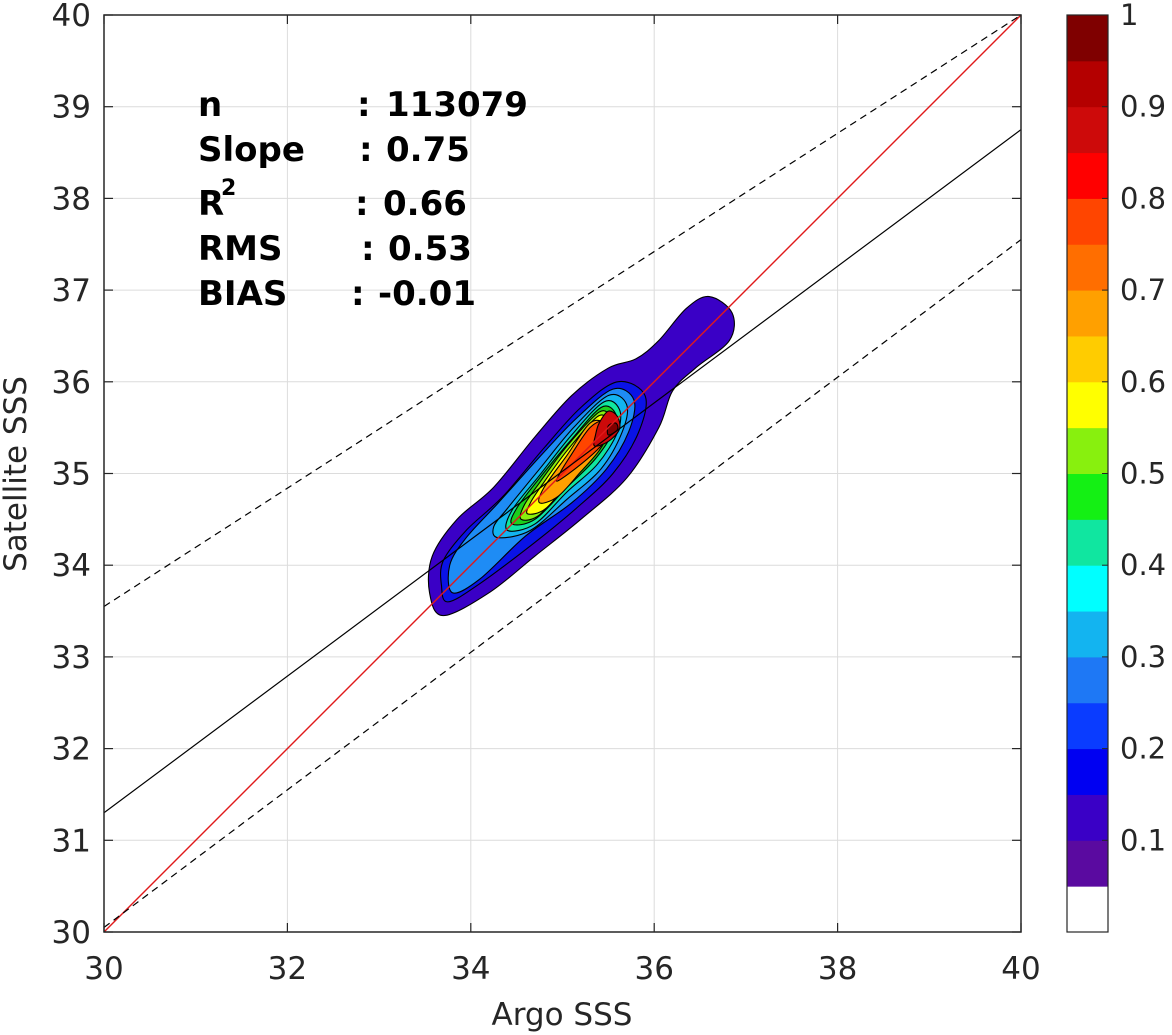 This screenshot has width=1172, height=1035. Describe the element at coordinates (71, 750) in the screenshot. I see `y-tick-label-32: 32` at that location.